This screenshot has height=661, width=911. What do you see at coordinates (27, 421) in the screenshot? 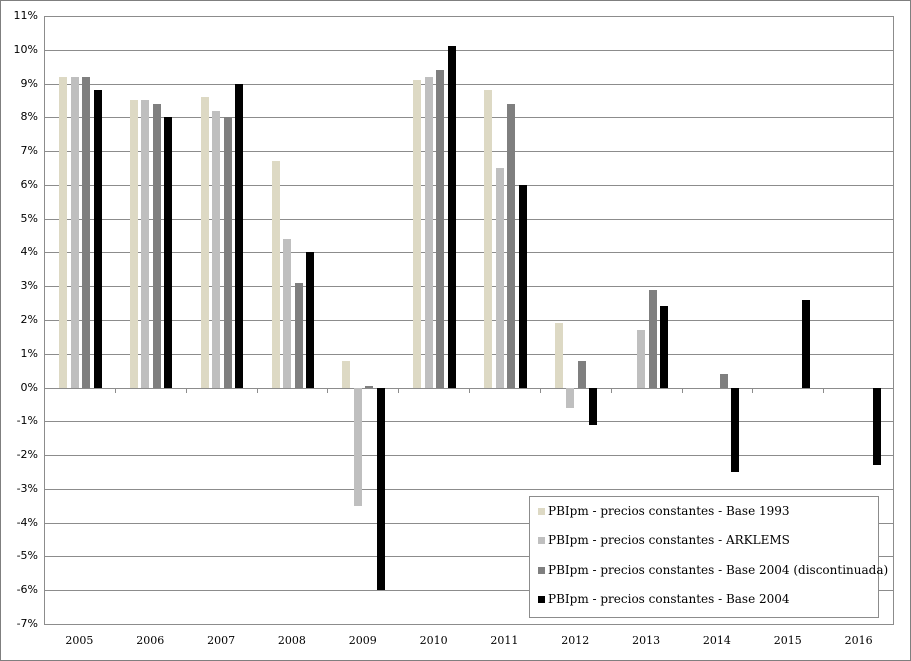
I see `y-tick-label: -1%` at bounding box center [27, 421].